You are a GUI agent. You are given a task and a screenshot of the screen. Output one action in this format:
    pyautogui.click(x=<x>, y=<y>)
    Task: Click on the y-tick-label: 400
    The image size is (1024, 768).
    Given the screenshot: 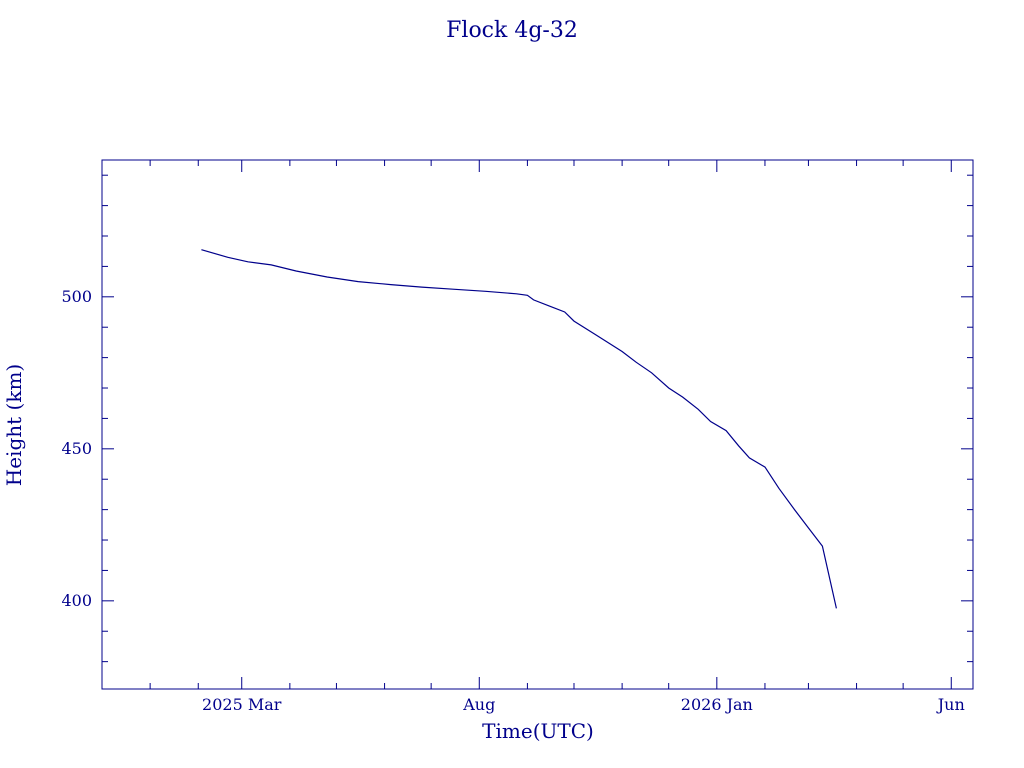 What is the action you would take?
    pyautogui.click(x=76, y=600)
    